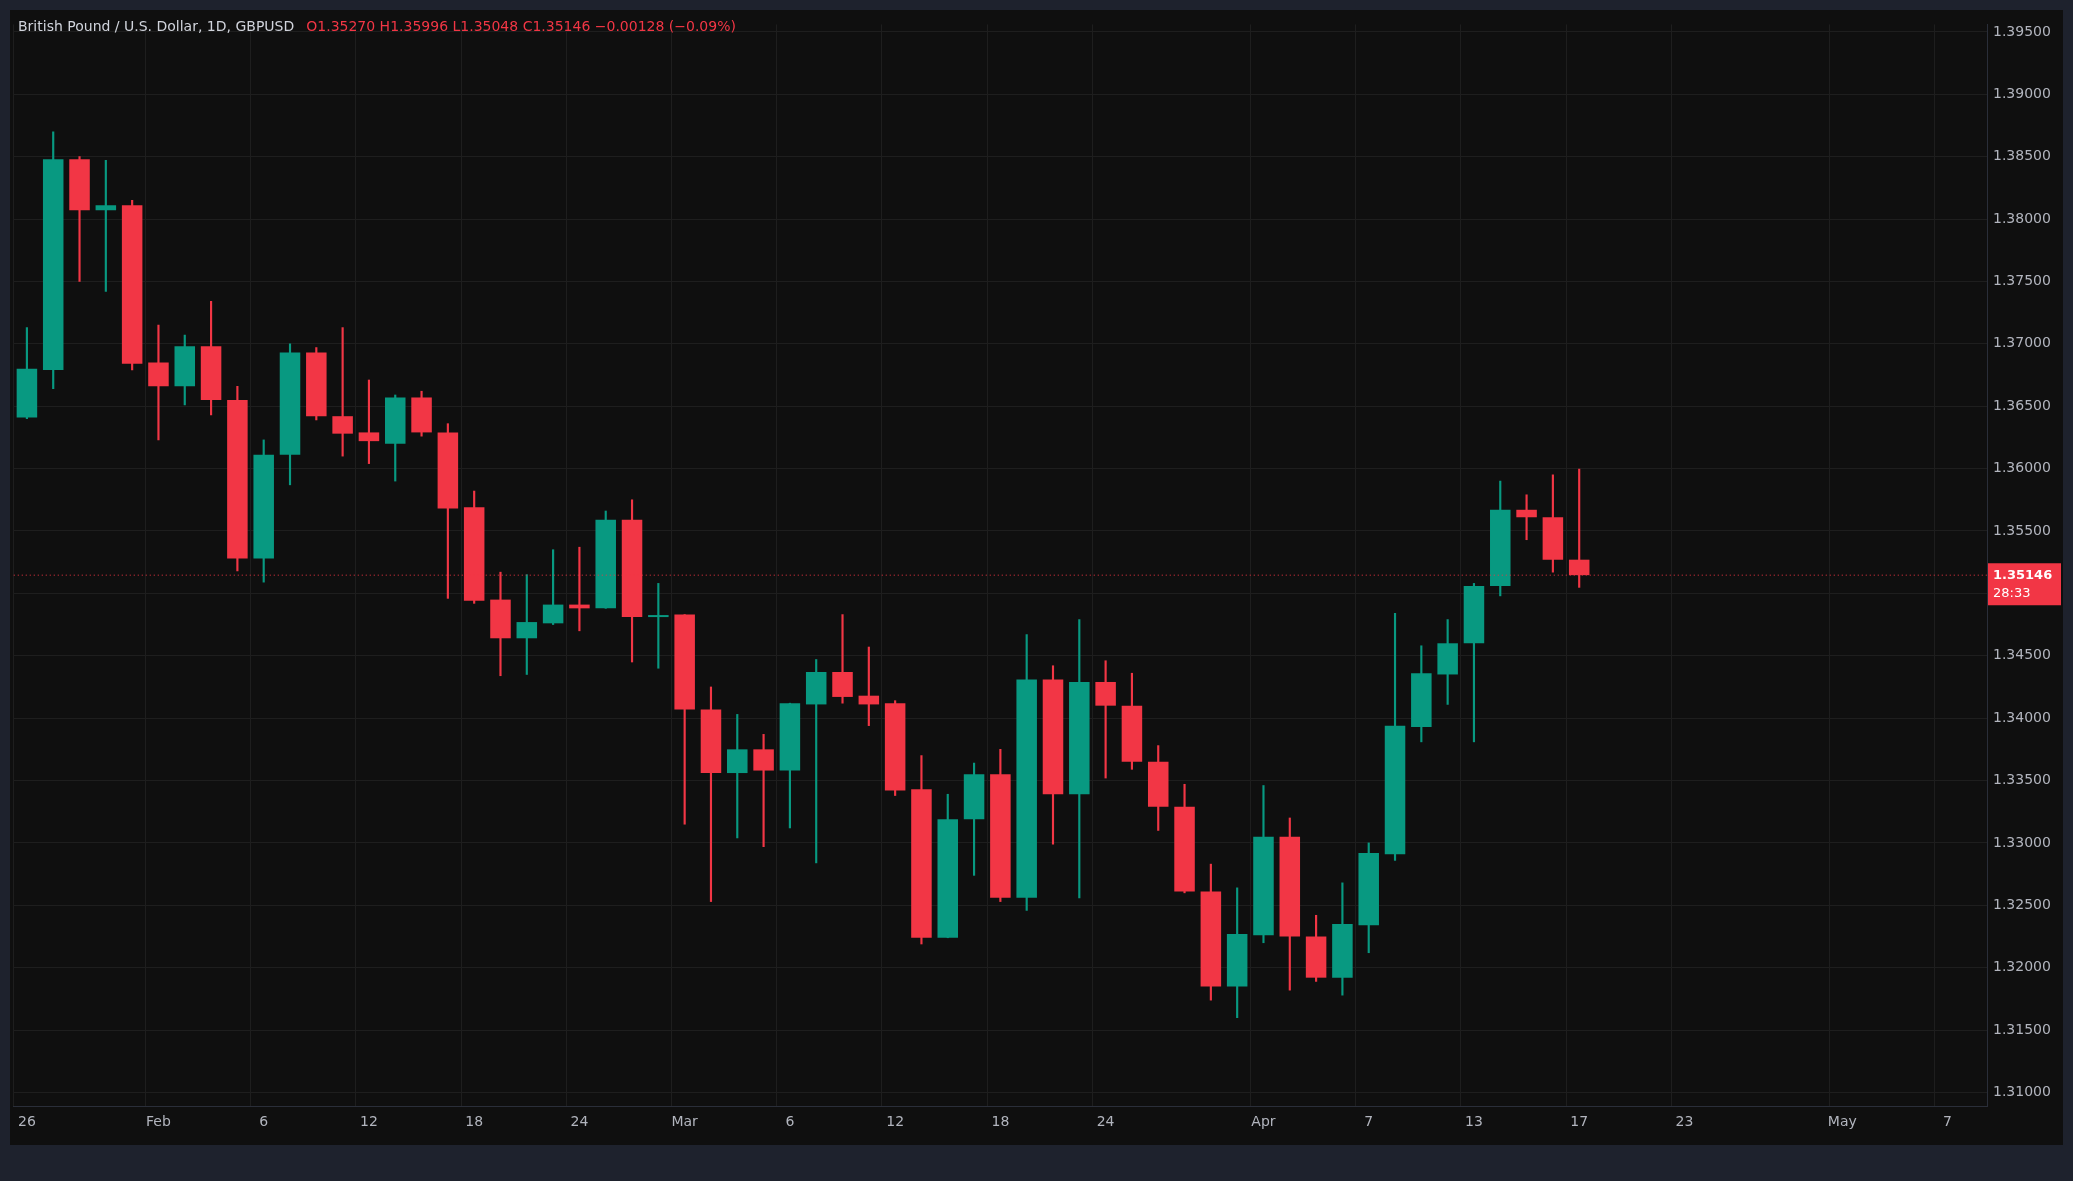 Image resolution: width=2073 pixels, height=1181 pixels. What do you see at coordinates (2022, 716) in the screenshot?
I see `y-tick-label: 1.34000` at bounding box center [2022, 716].